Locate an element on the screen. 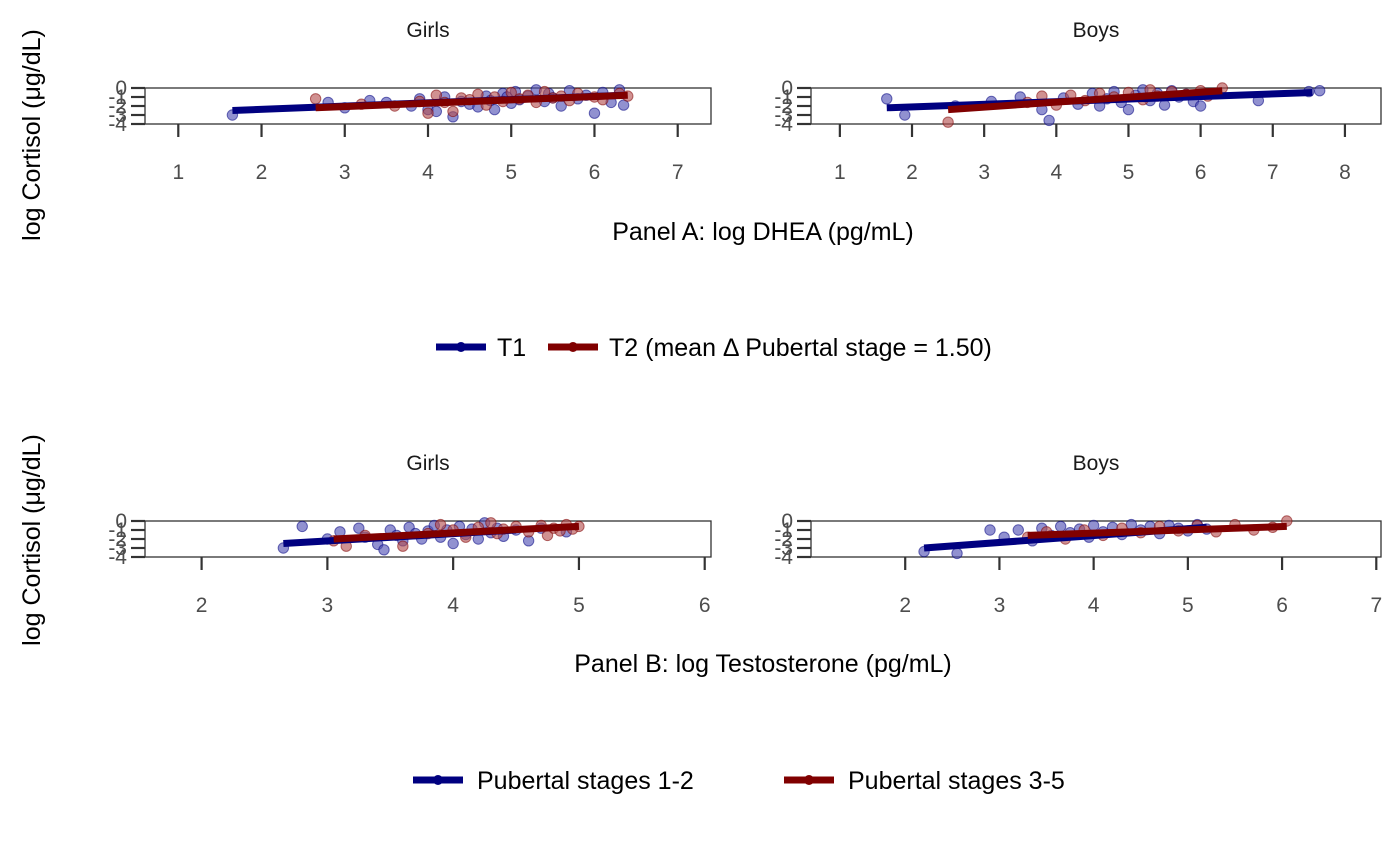 The height and width of the screenshot is (865, 1400). panel-a-boys-xtick-label: 1 is located at coordinates (840, 172).